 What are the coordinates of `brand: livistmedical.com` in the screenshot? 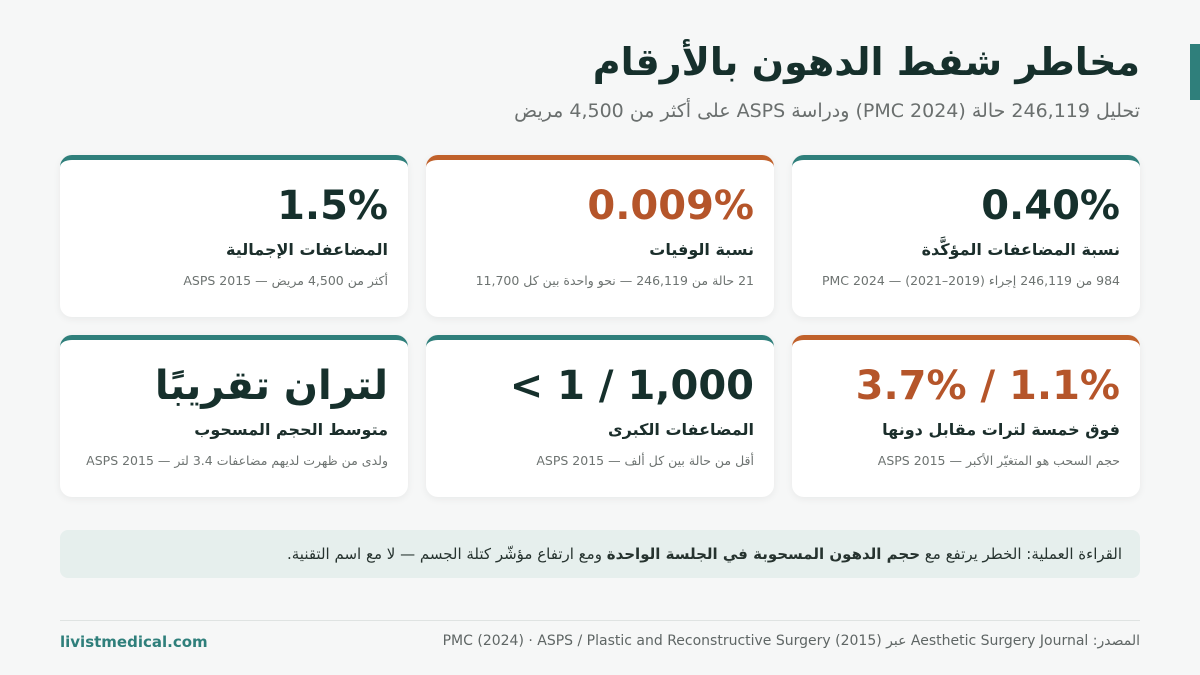 It's located at (134, 642).